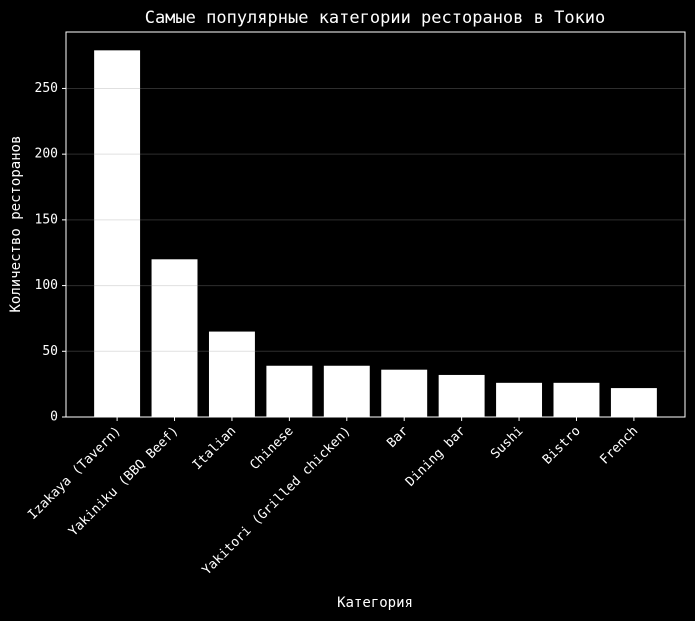 The image size is (695, 621). I want to click on y-tick-label: 50, so click(50, 351).